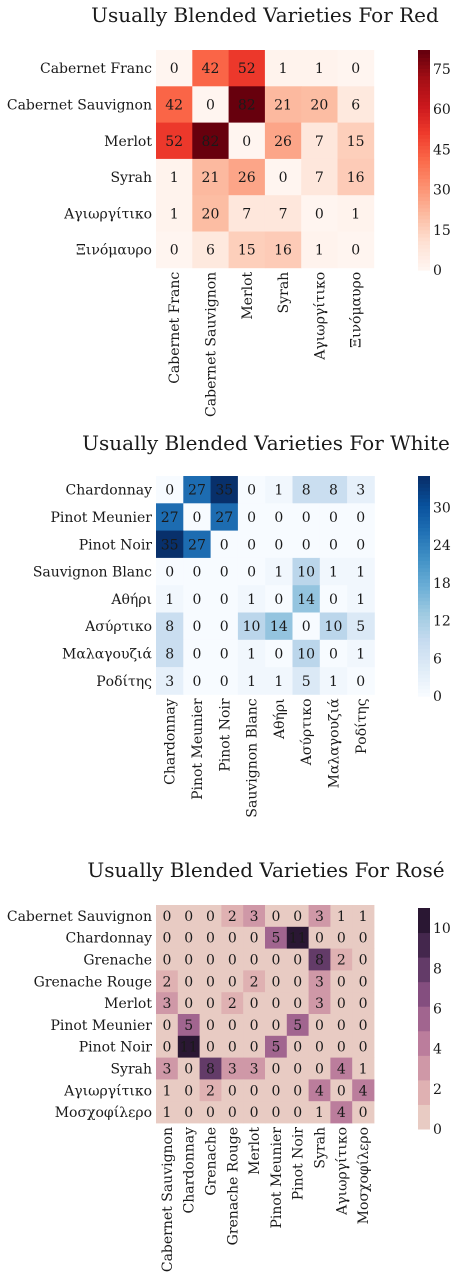 This screenshot has height=1280, width=460. Describe the element at coordinates (341, 1070) in the screenshot. I see `cell-value-label: 4` at that location.